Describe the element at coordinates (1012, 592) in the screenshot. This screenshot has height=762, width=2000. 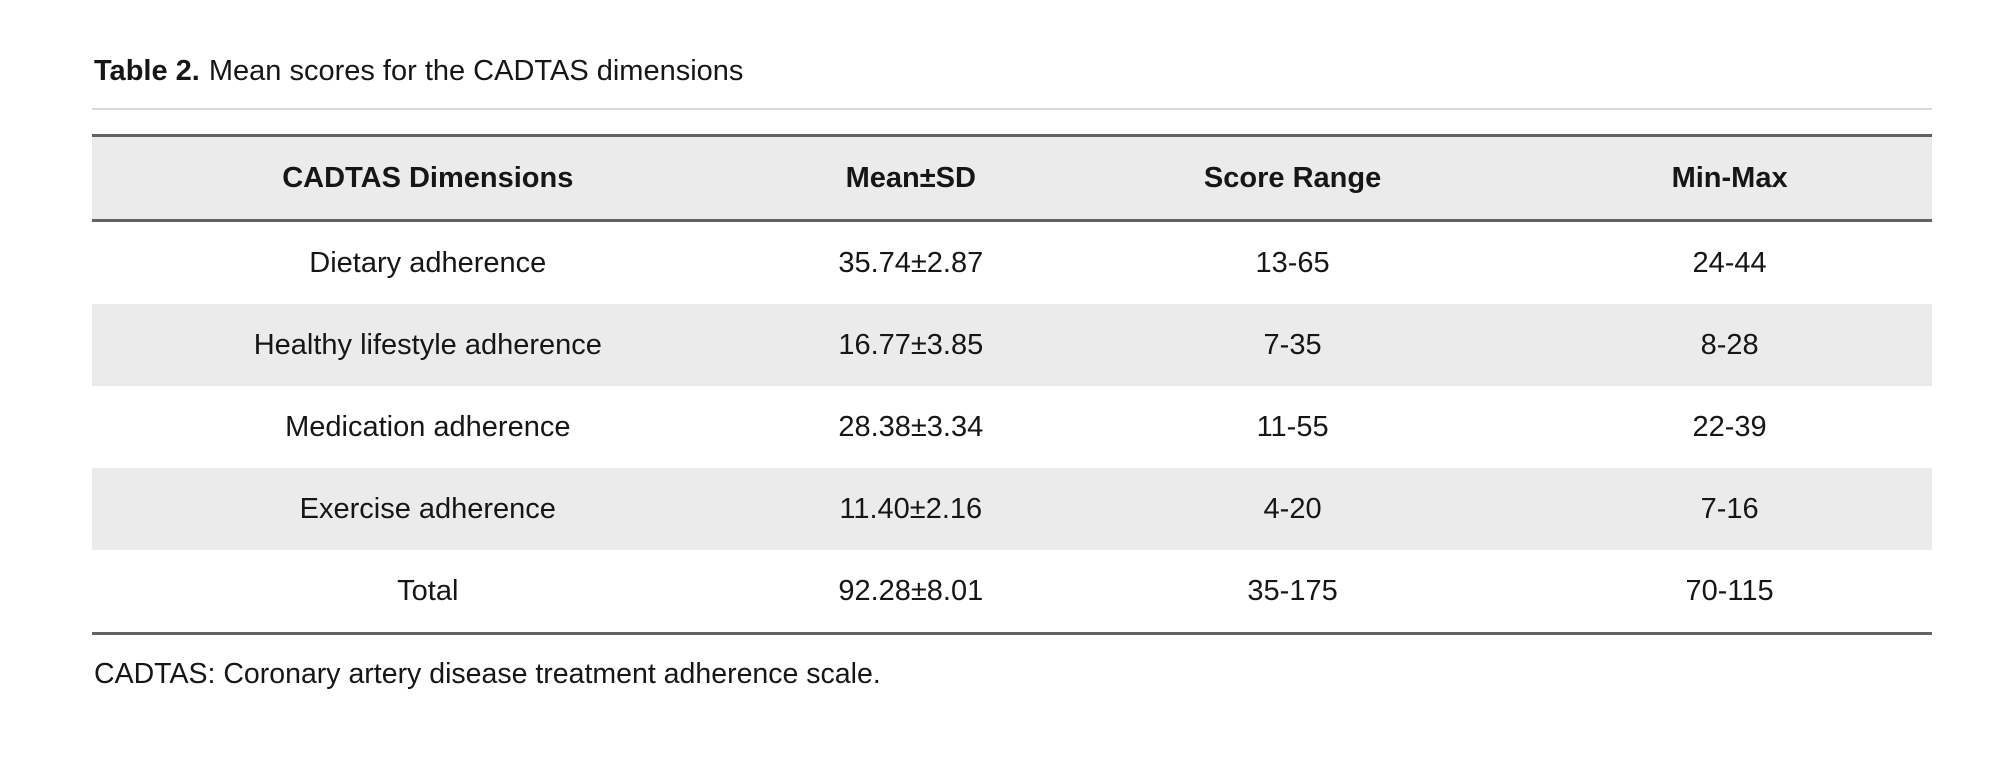
I see `table-row: Total 92.28±8.01 35-175 70-115` at that location.